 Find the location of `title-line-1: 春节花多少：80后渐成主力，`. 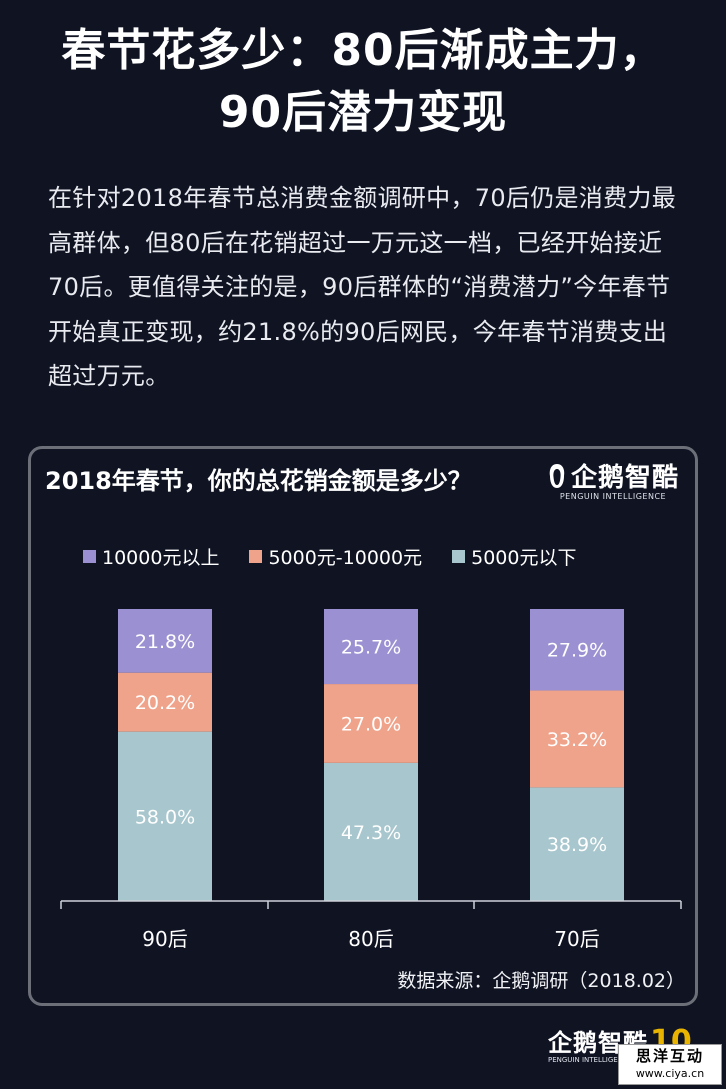

title-line-1: 春节花多少：80后渐成主力， is located at coordinates (363, 50).